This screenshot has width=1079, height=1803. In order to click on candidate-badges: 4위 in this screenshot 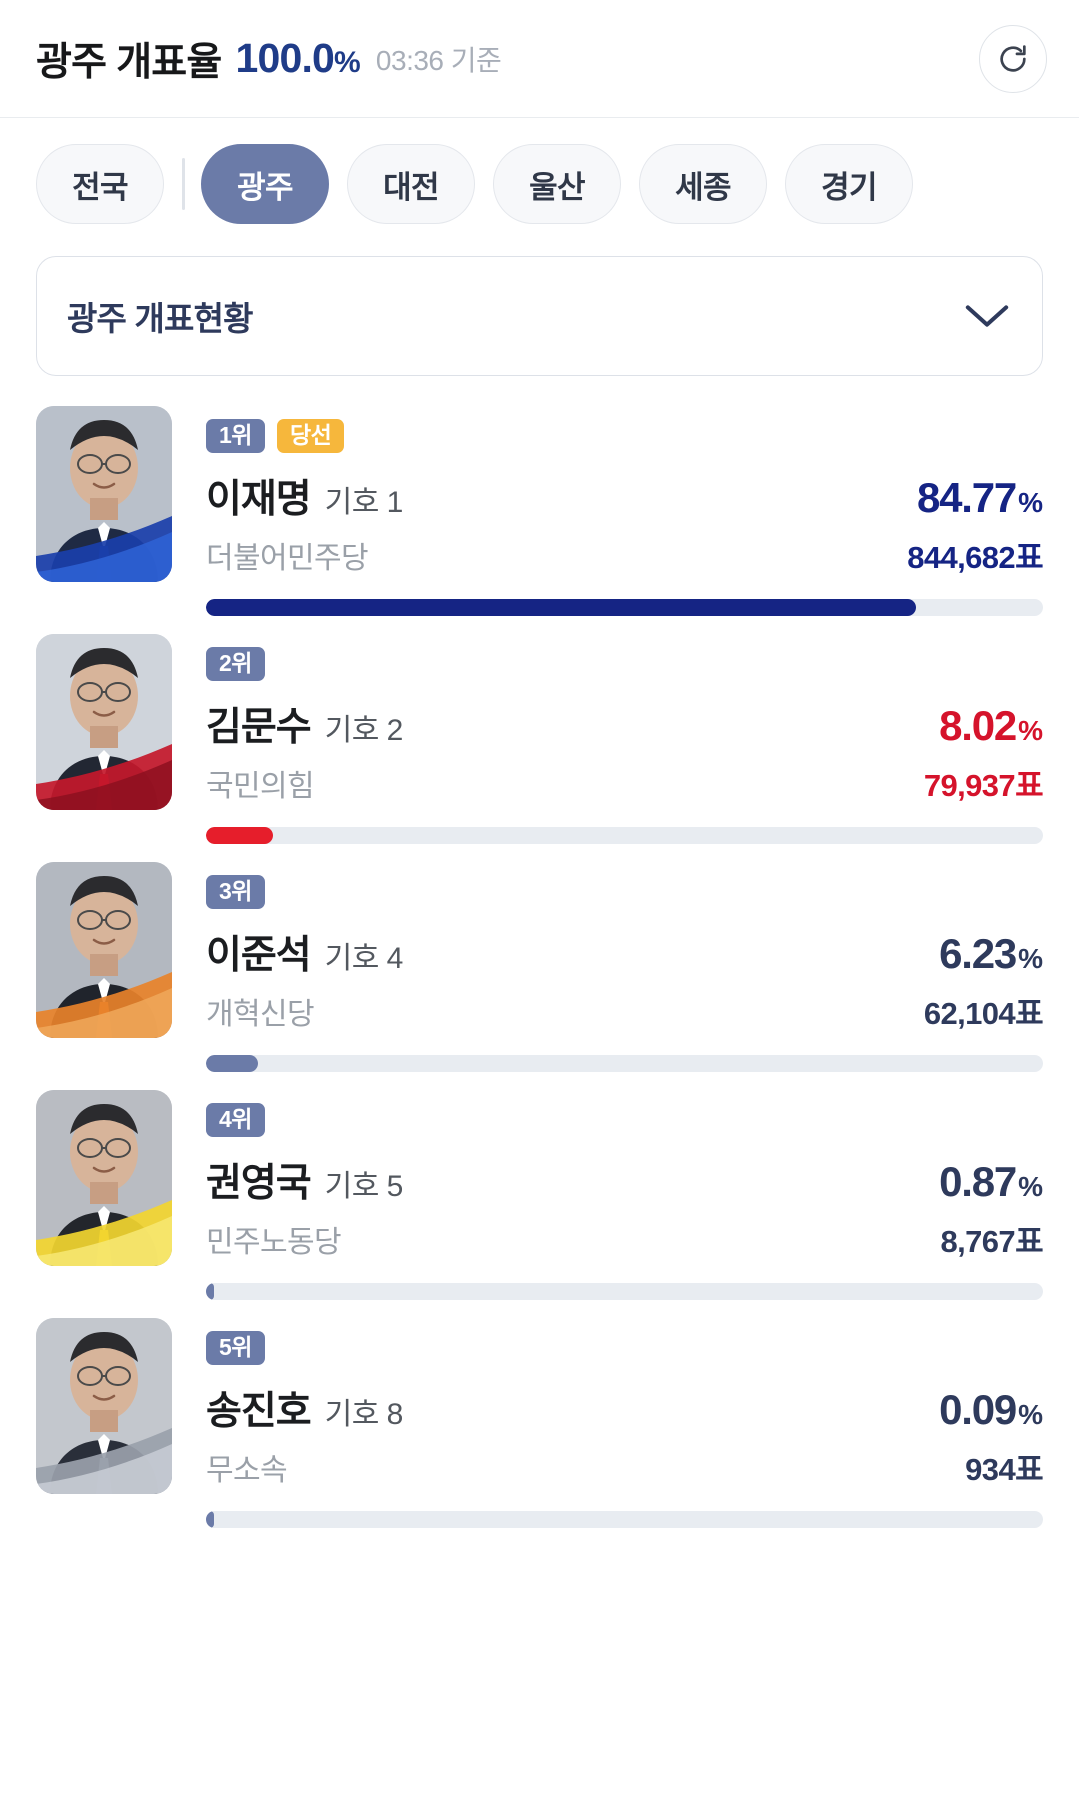, I will do `click(624, 1120)`.